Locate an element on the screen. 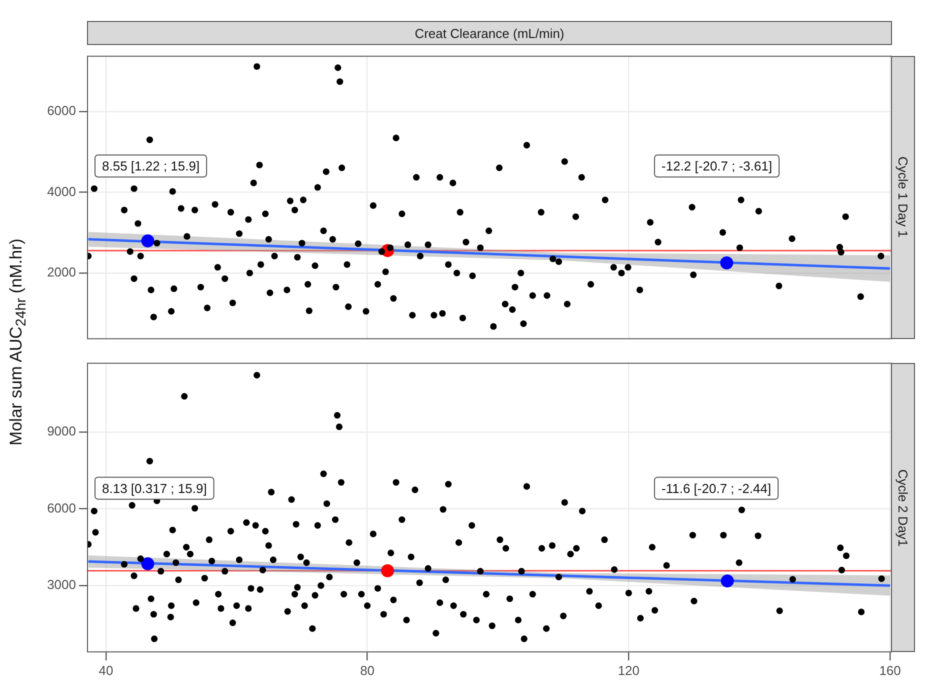 The image size is (931, 684). x-tick-label: 120 is located at coordinates (629, 670).